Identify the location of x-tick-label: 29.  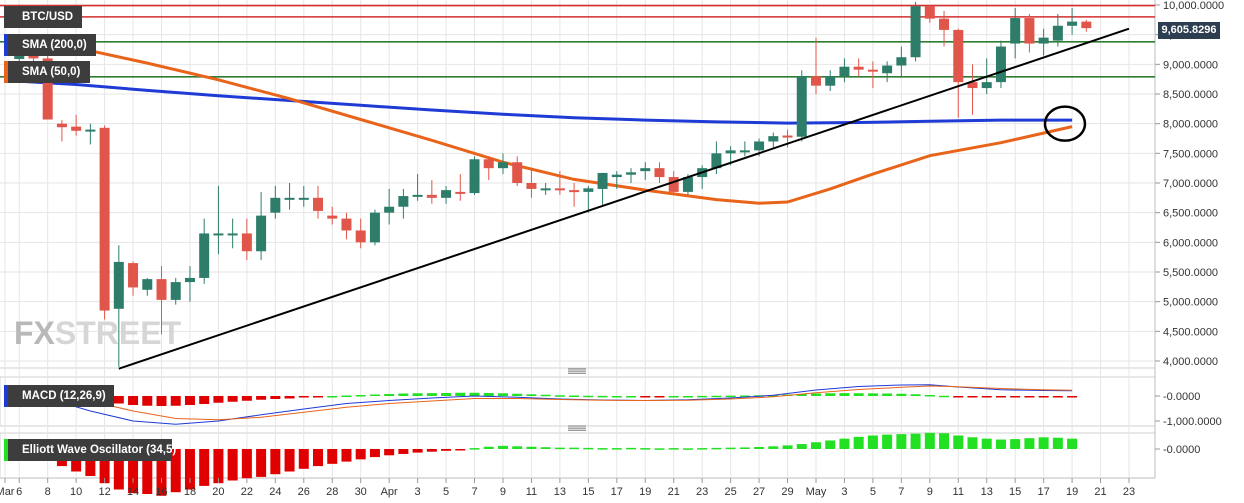
(787, 492).